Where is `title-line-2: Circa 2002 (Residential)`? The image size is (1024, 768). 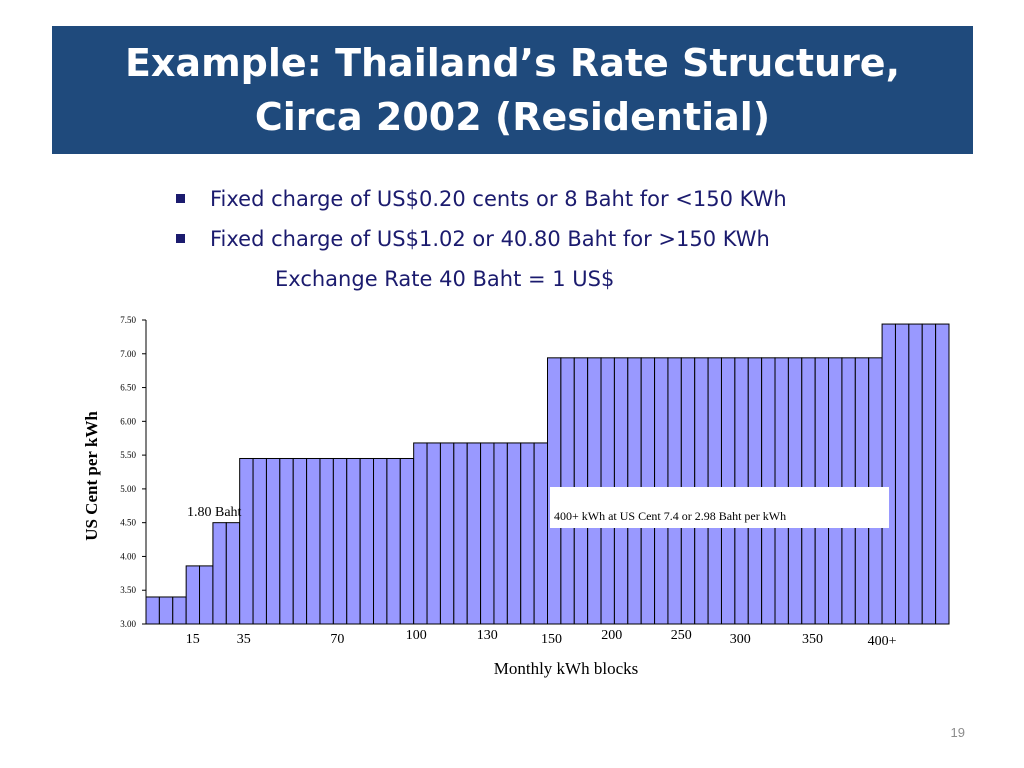 title-line-2: Circa 2002 (Residential) is located at coordinates (512, 117).